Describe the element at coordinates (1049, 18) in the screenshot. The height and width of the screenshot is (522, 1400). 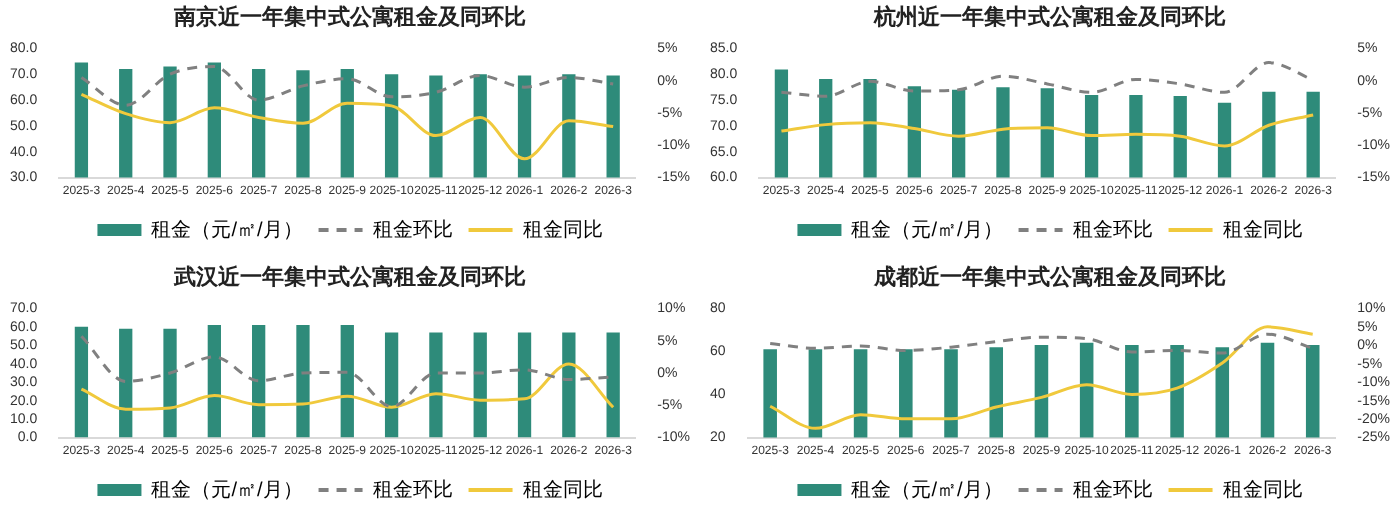
I see `chart-title: 杭州近一年集中式公寓租金及同环比` at that location.